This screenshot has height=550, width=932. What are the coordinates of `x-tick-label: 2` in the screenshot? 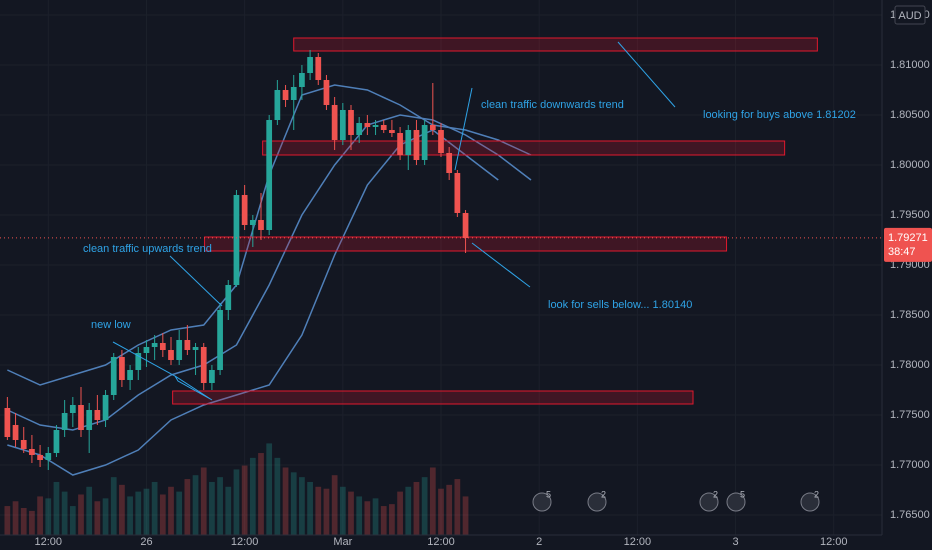 It's located at (539, 542).